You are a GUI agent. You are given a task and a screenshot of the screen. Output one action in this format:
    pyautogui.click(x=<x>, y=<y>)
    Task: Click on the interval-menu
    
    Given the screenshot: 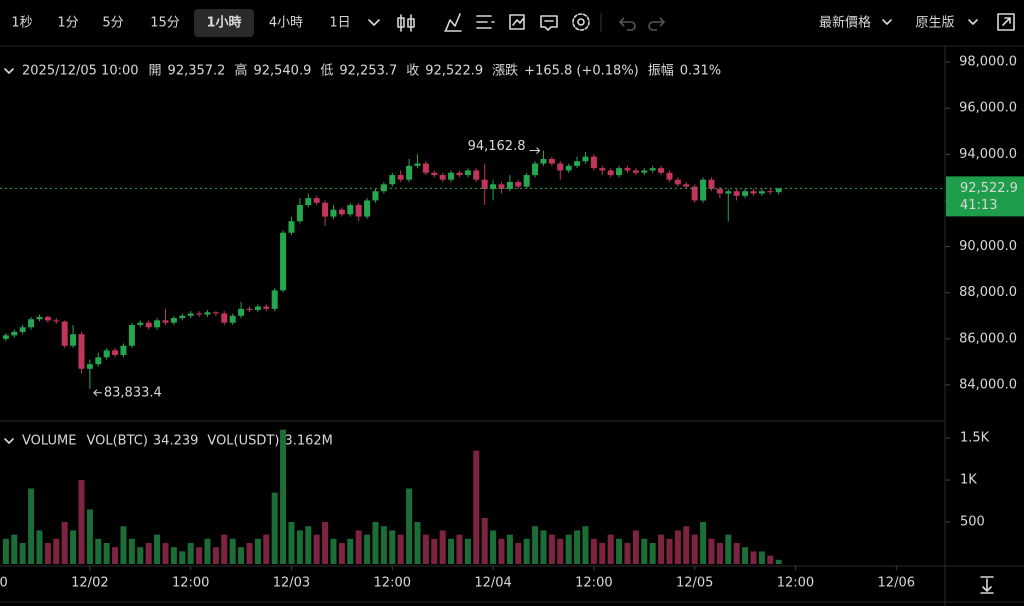 What is the action you would take?
    pyautogui.click(x=374, y=22)
    